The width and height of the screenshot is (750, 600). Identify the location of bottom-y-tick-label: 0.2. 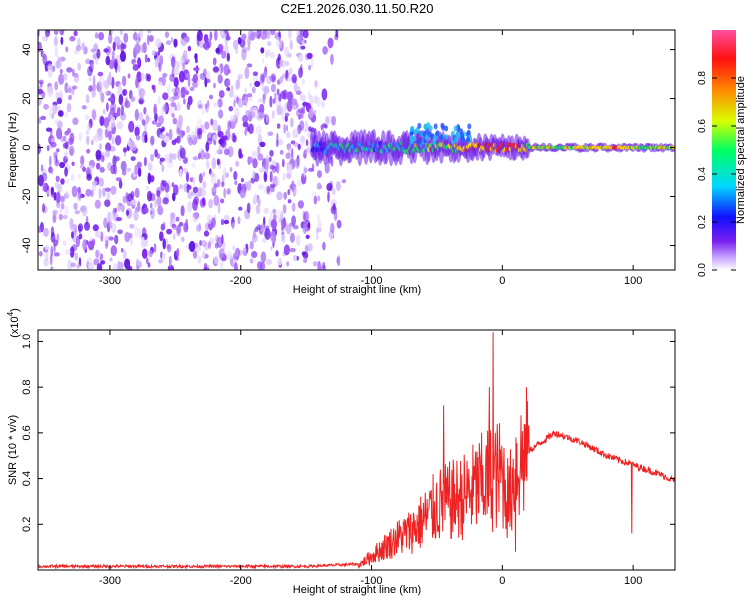
(27, 524).